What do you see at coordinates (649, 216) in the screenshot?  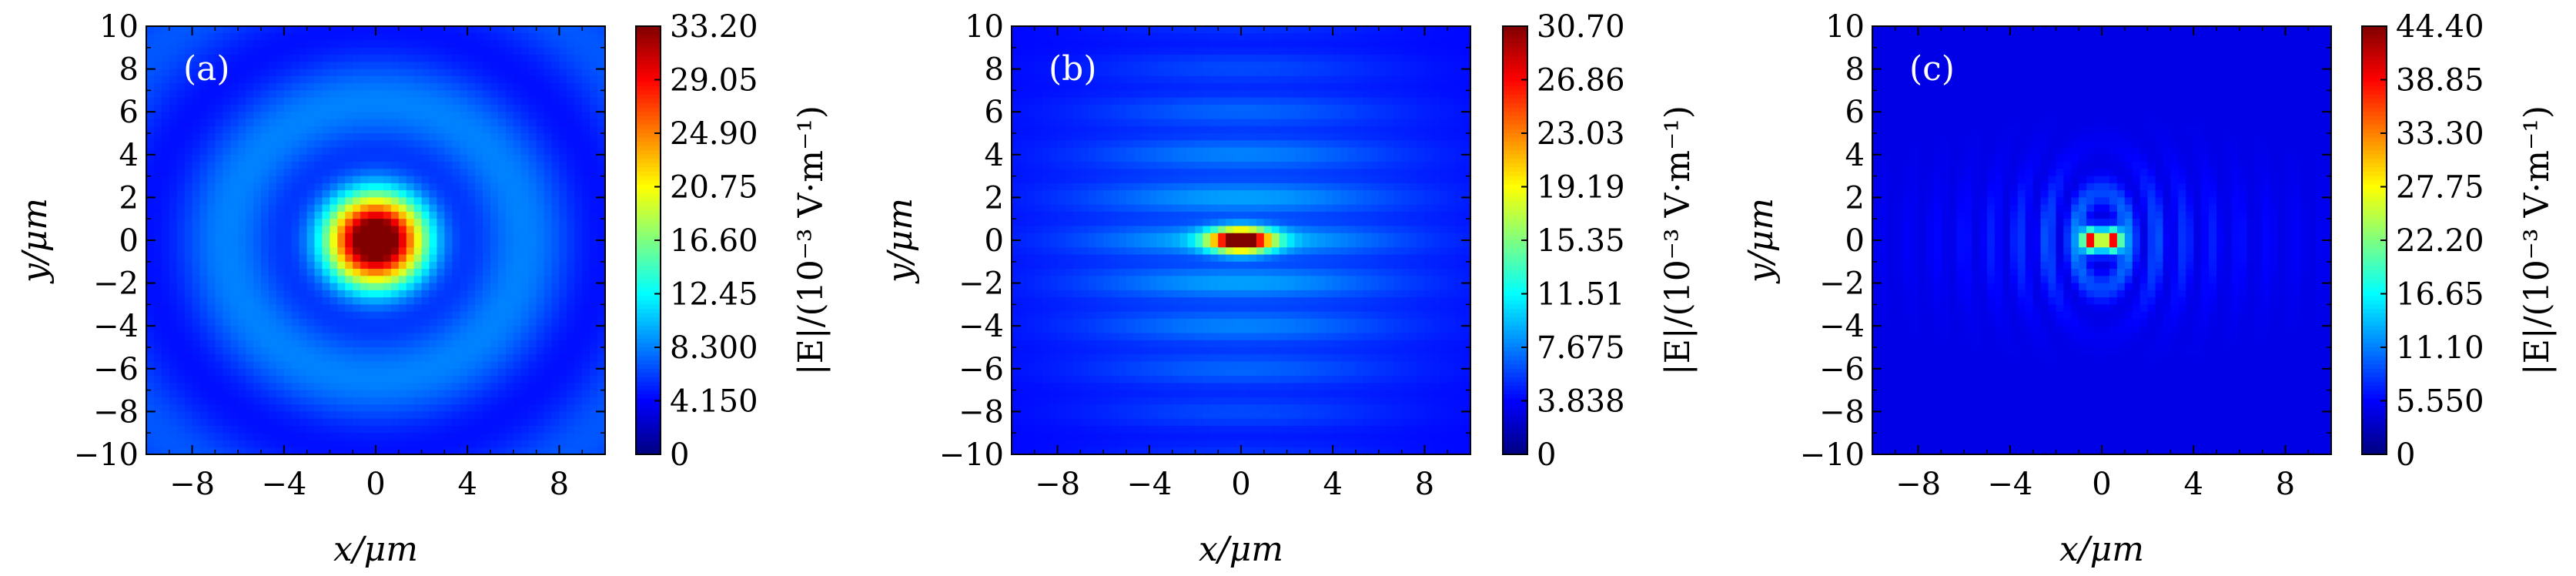 I see `colorbar-segment` at bounding box center [649, 216].